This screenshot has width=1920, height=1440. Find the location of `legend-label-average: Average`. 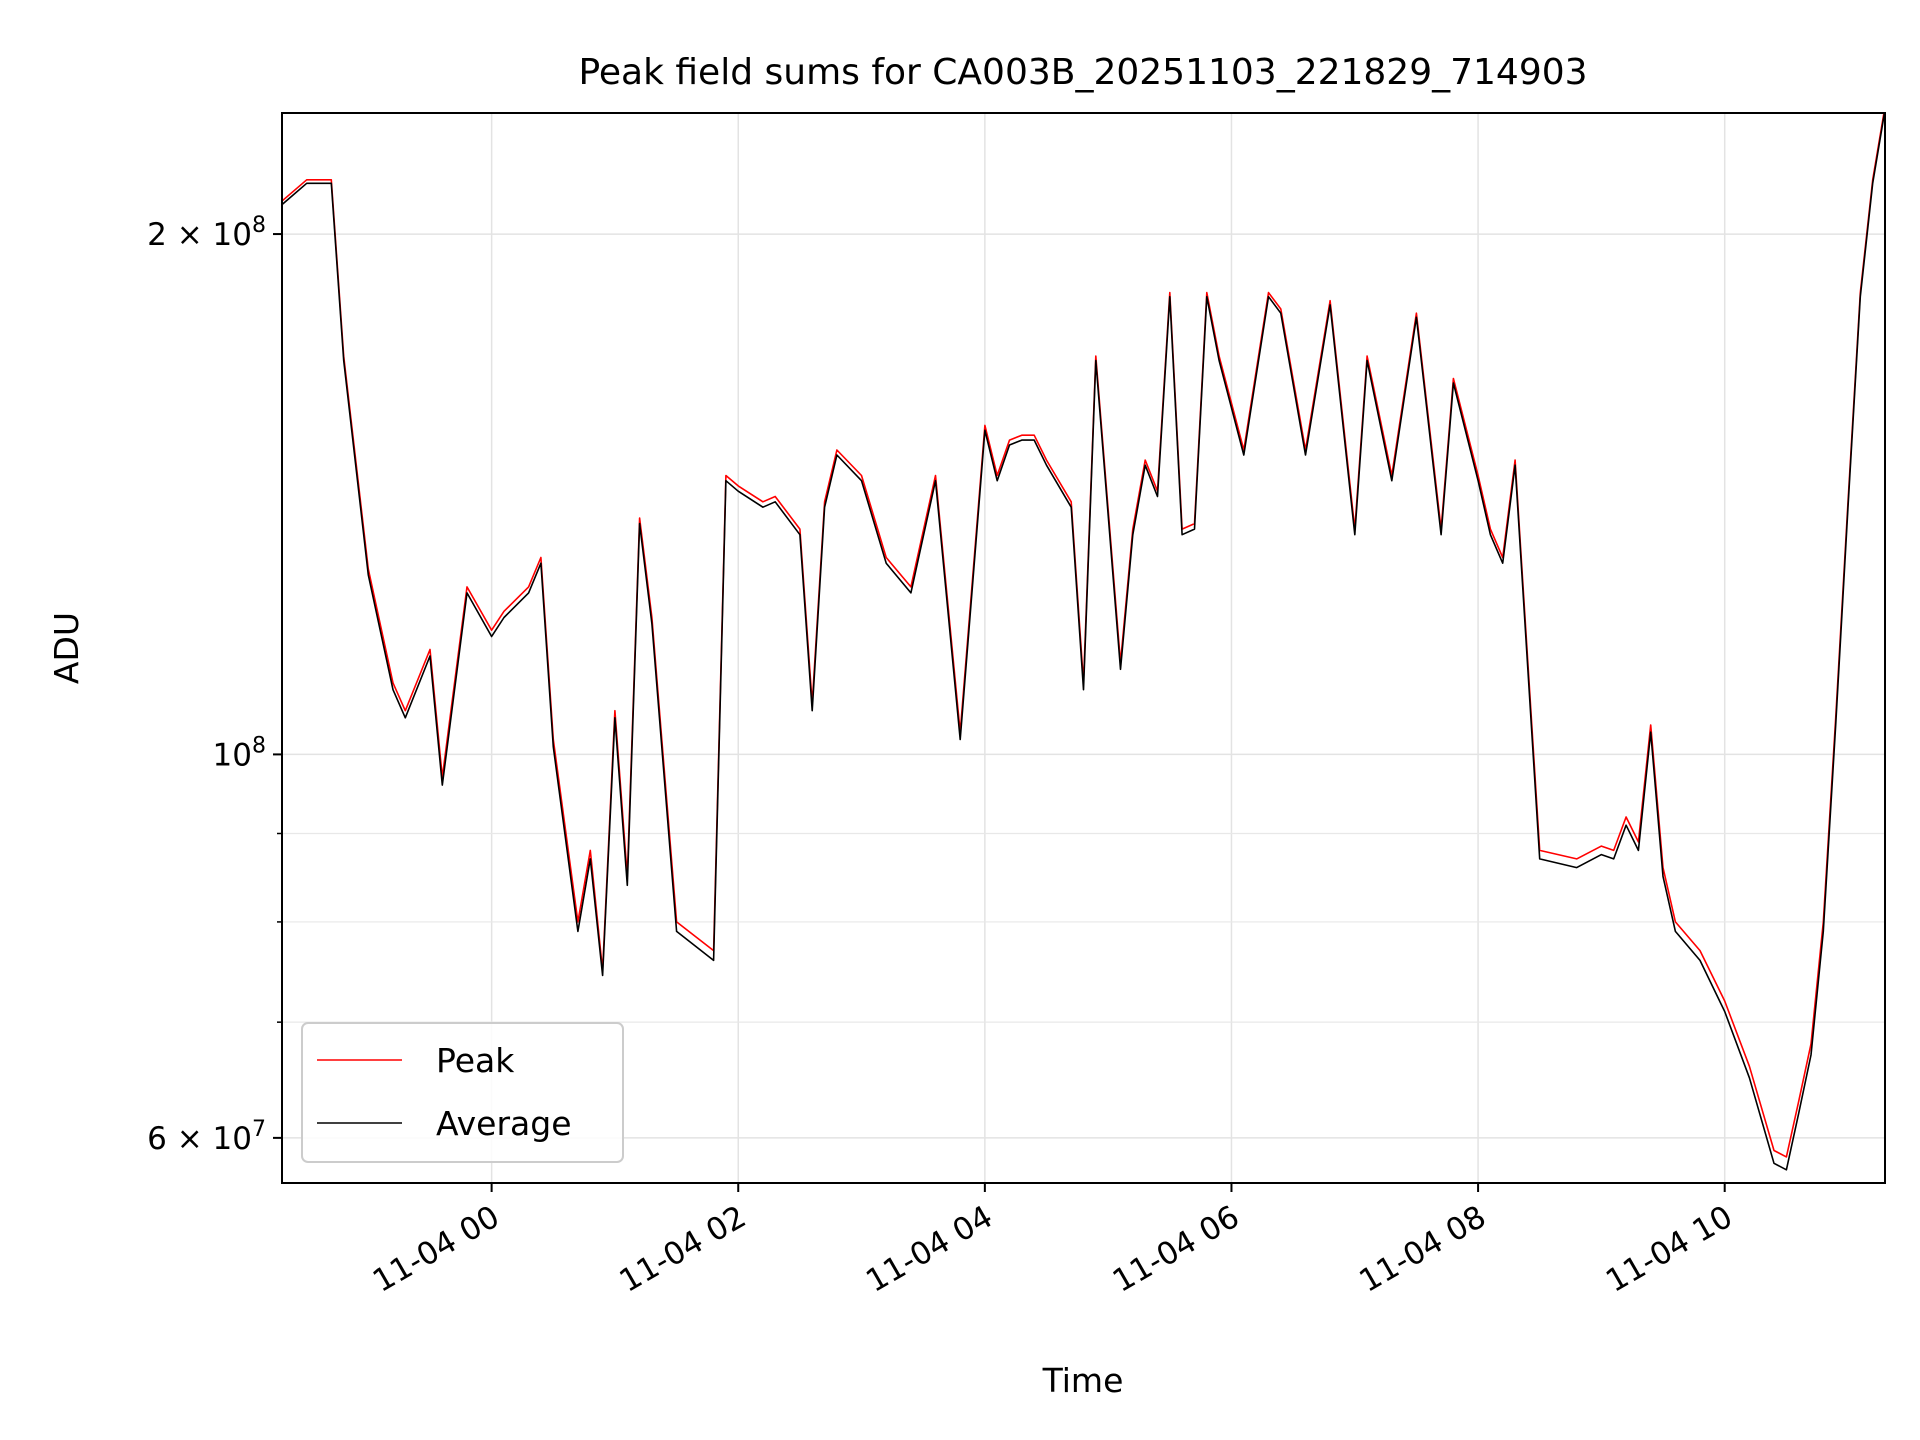

legend-label-average: Average is located at coordinates (504, 1123).